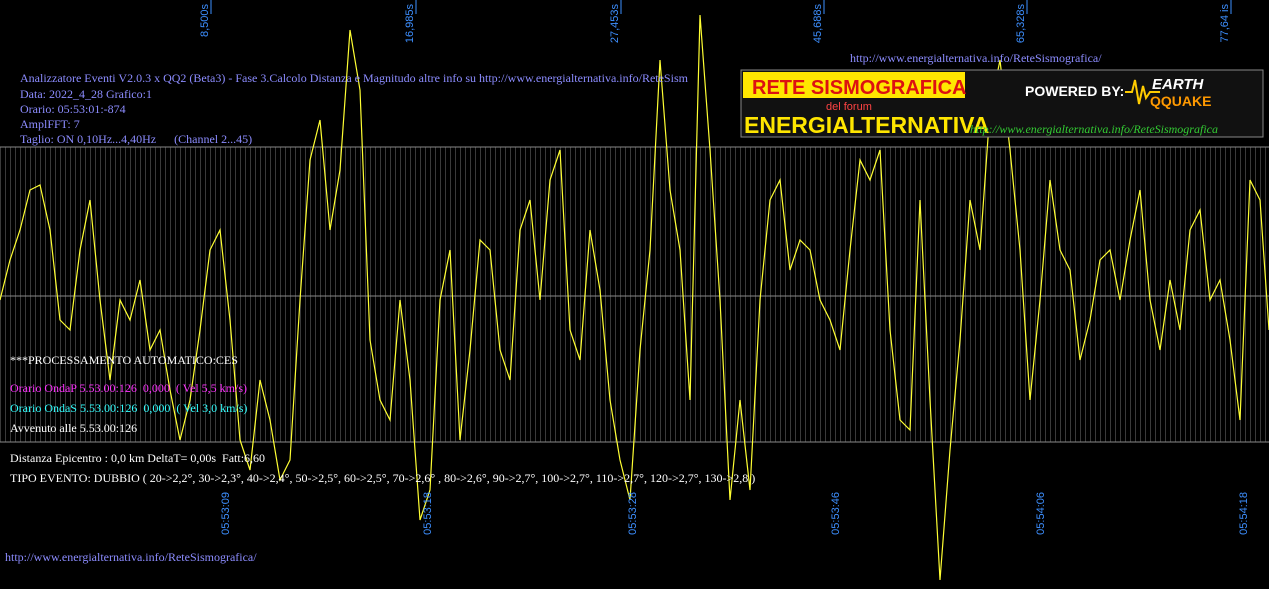 The image size is (1269, 589). I want to click on logo-subtitle: del forum, so click(849, 107).